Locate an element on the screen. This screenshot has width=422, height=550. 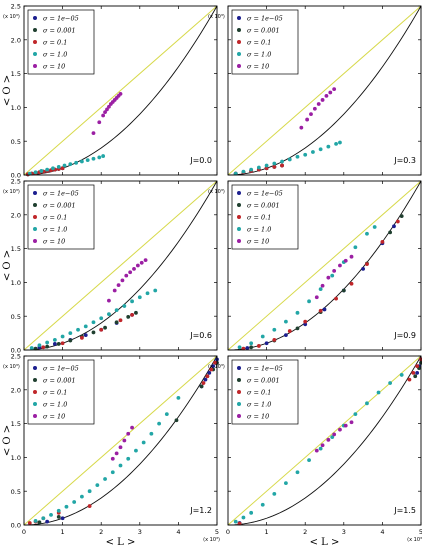
panel-annotation: J=0.6 is located at coordinates (200, 335).